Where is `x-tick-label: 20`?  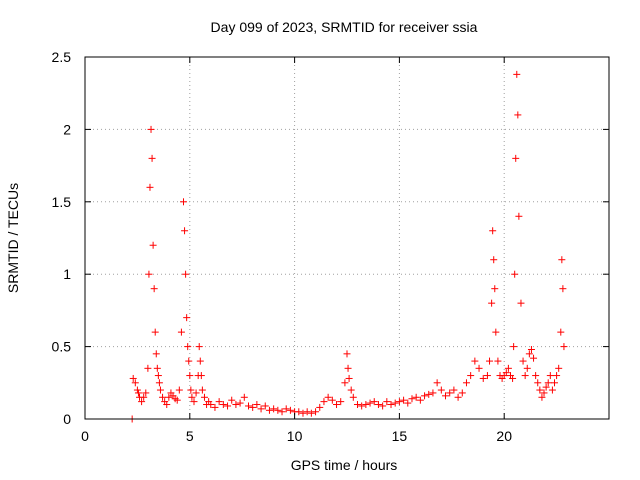
x-tick-label: 20 is located at coordinates (504, 436).